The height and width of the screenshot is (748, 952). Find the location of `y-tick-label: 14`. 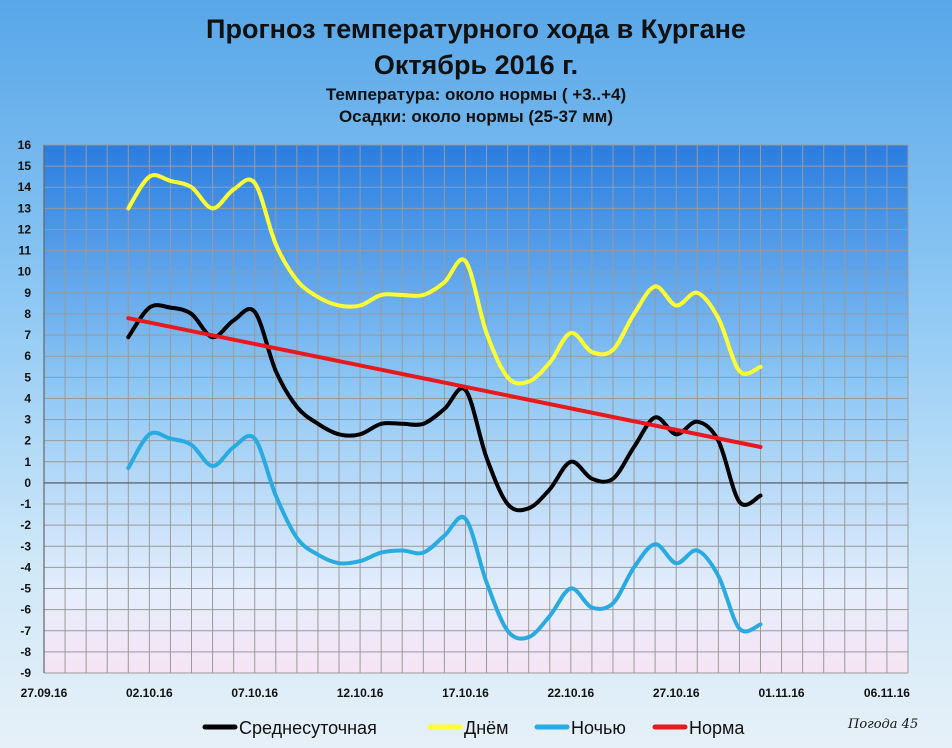

y-tick-label: 14 is located at coordinates (25, 187).